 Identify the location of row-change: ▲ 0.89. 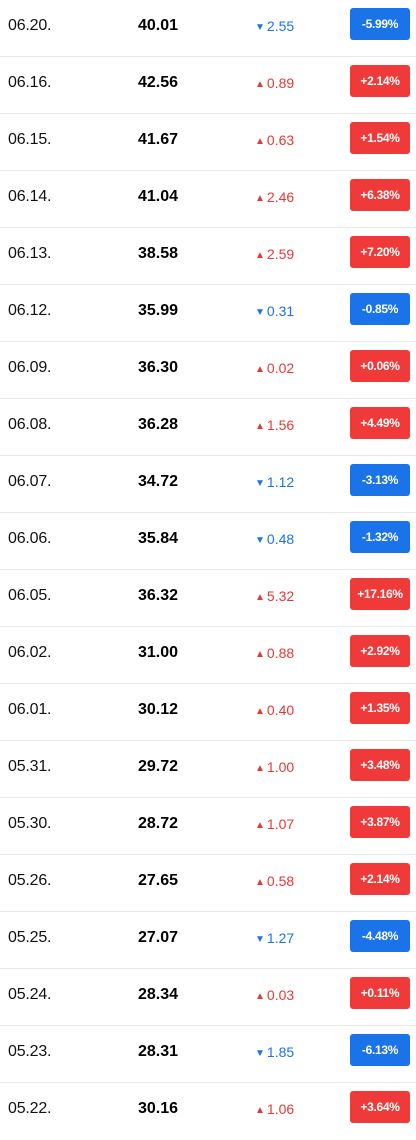
(274, 85).